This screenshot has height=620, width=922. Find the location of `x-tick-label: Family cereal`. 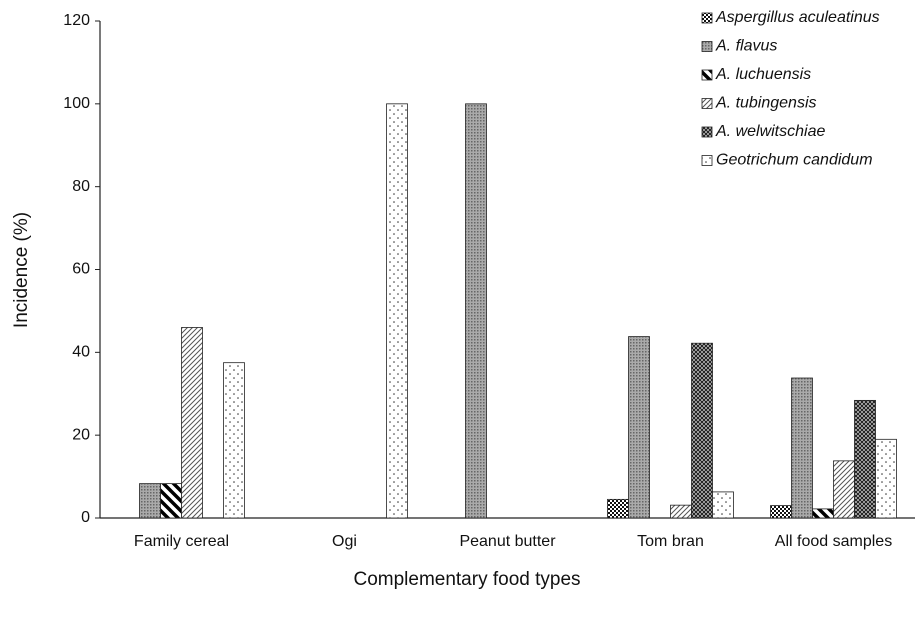

x-tick-label: Family cereal is located at coordinates (181, 541).